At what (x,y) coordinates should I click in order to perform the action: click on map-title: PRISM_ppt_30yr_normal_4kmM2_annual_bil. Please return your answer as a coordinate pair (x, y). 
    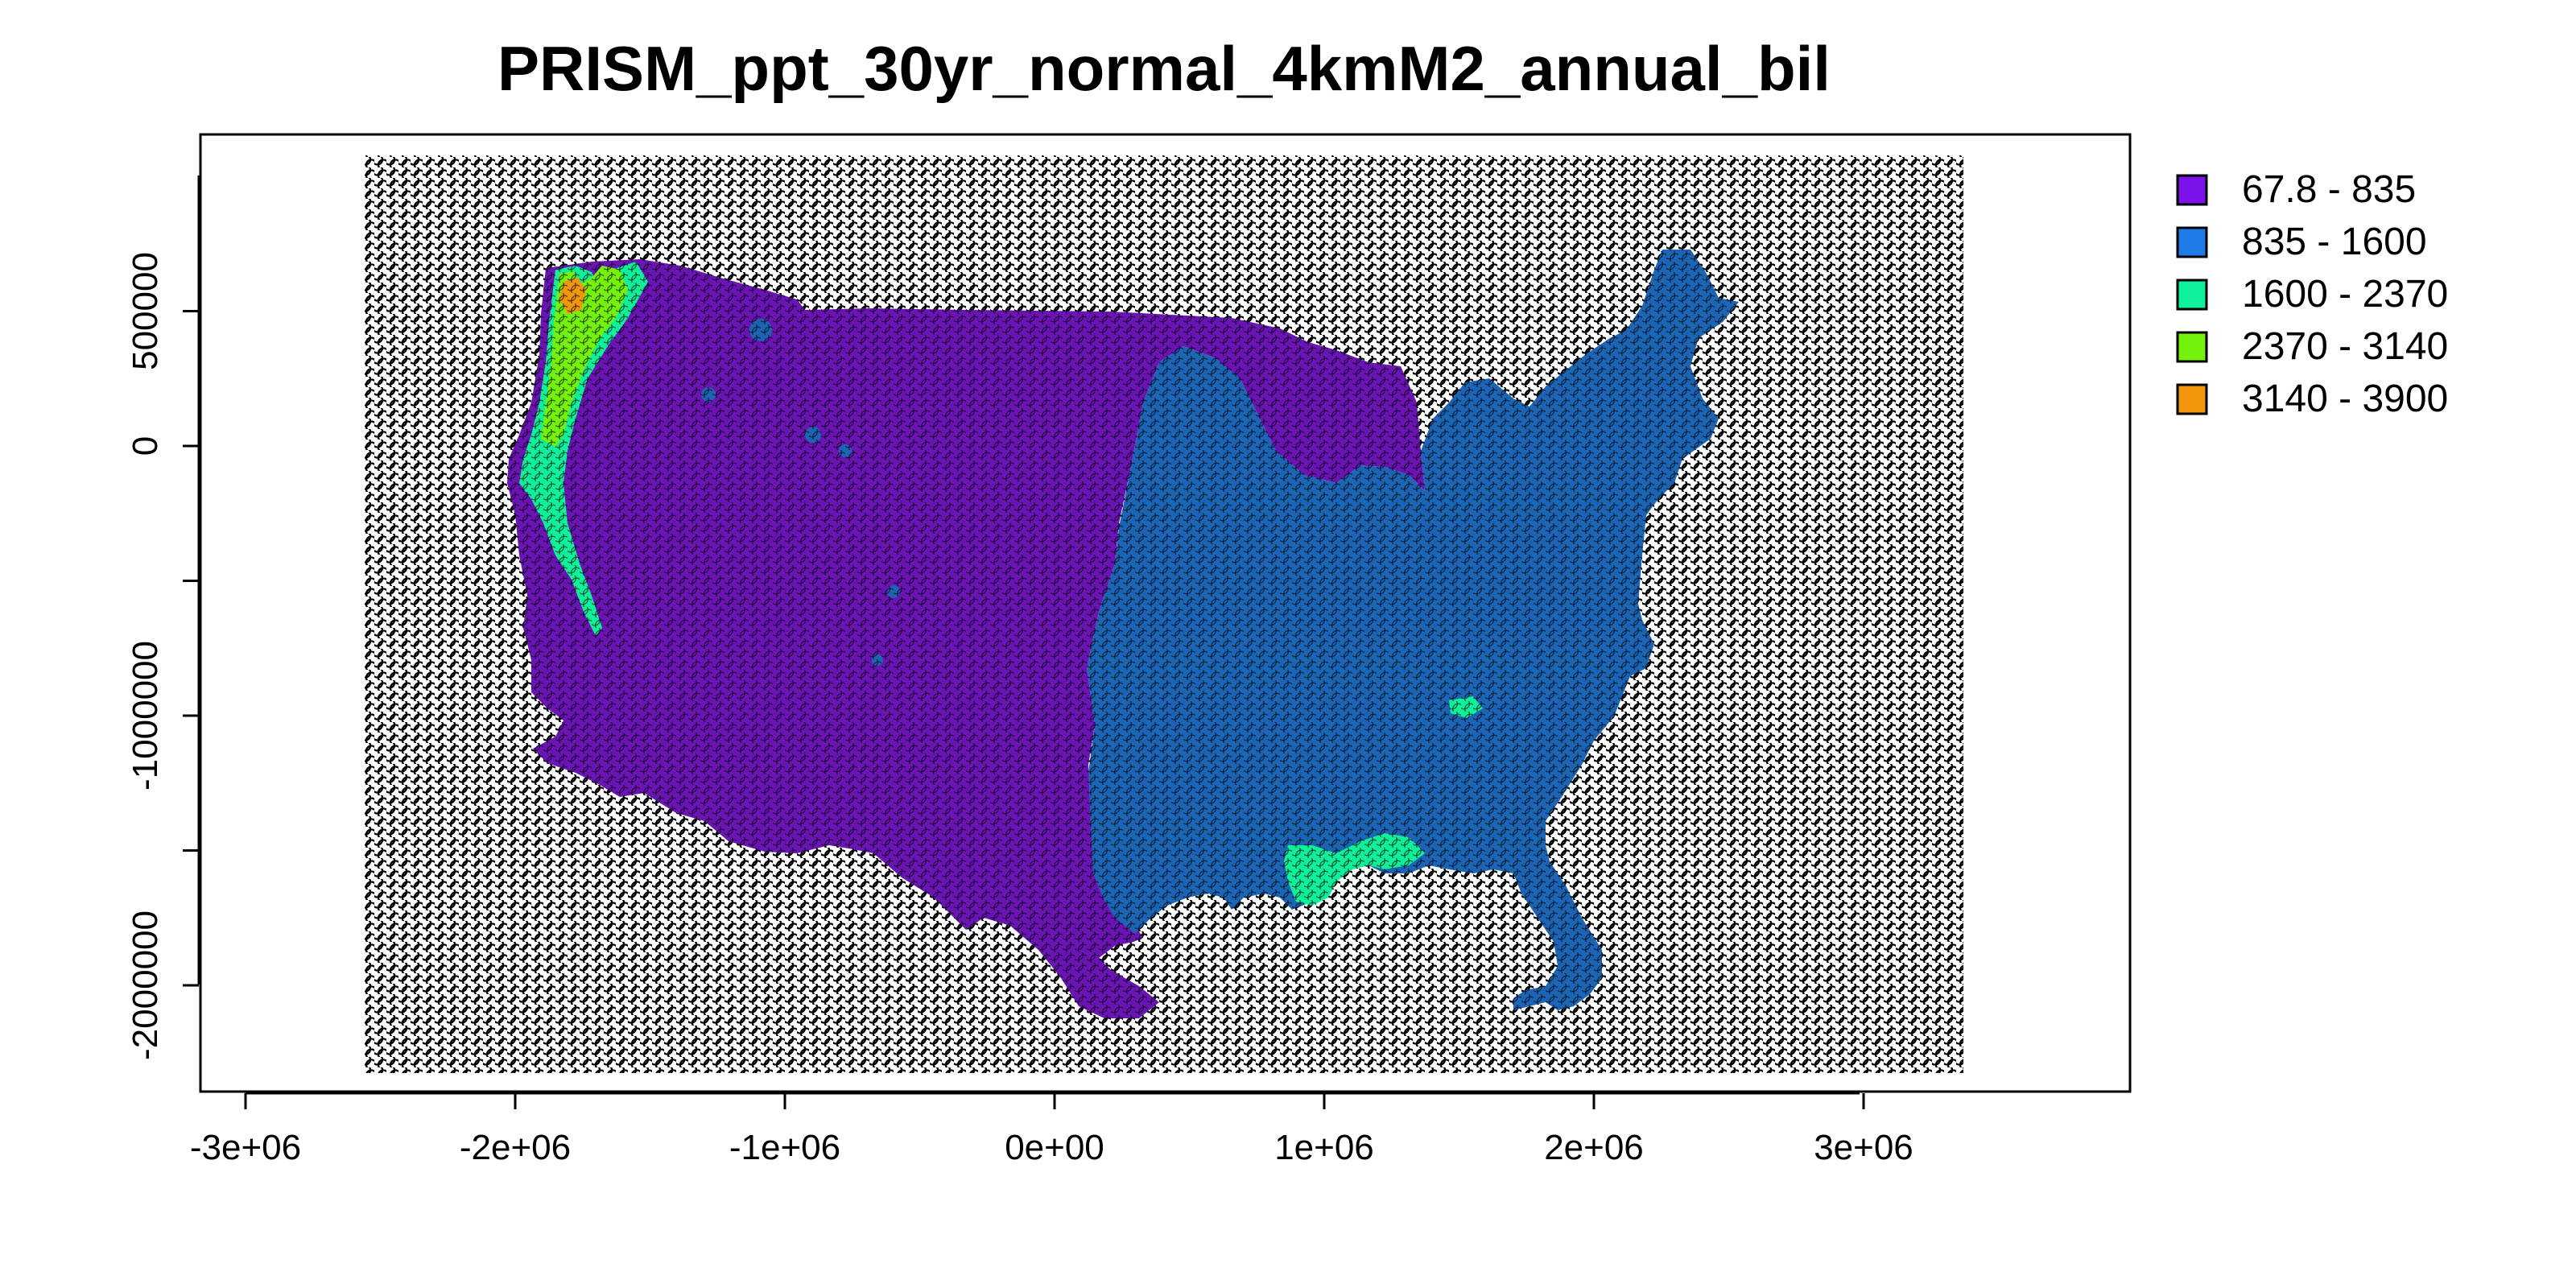
    Looking at the image, I should click on (1164, 68).